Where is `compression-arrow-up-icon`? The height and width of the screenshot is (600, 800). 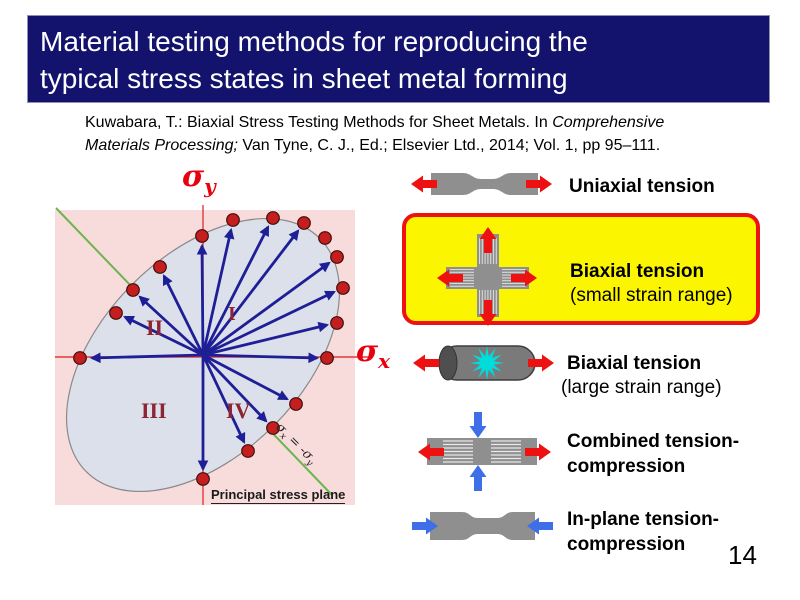
compression-arrow-up-icon is located at coordinates (478, 478).